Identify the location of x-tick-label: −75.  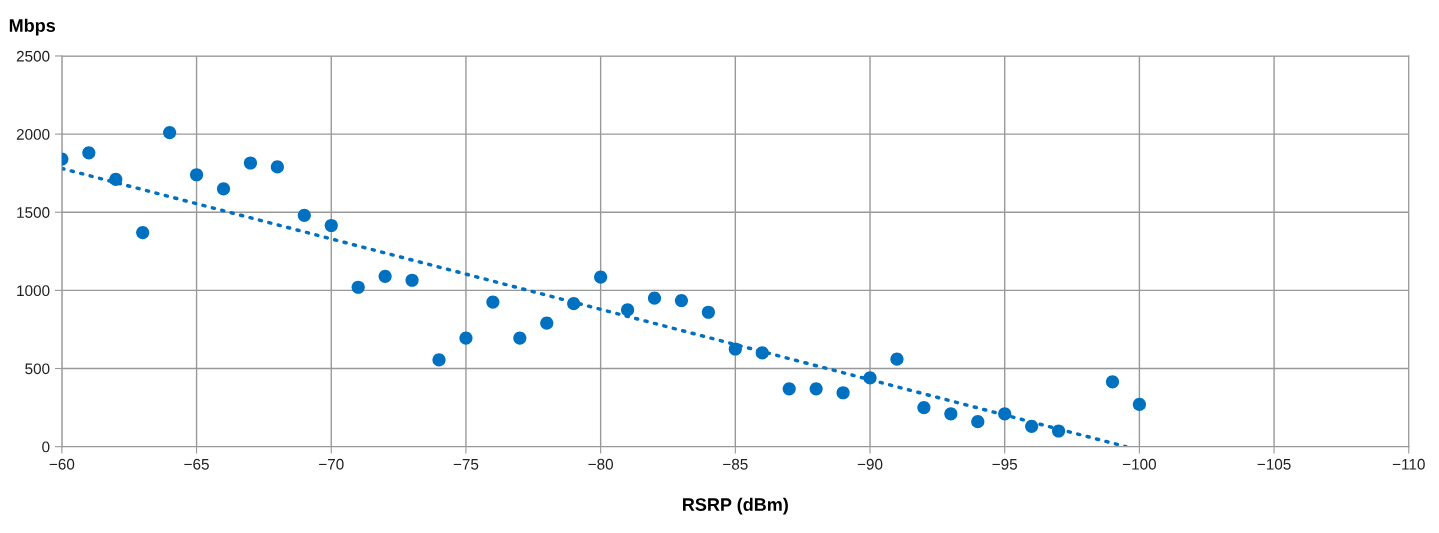
(466, 464).